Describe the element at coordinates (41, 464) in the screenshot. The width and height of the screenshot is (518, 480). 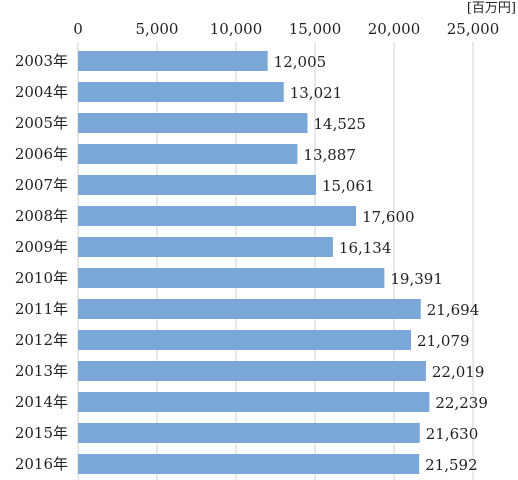
I see `category-label: 2016年` at that location.